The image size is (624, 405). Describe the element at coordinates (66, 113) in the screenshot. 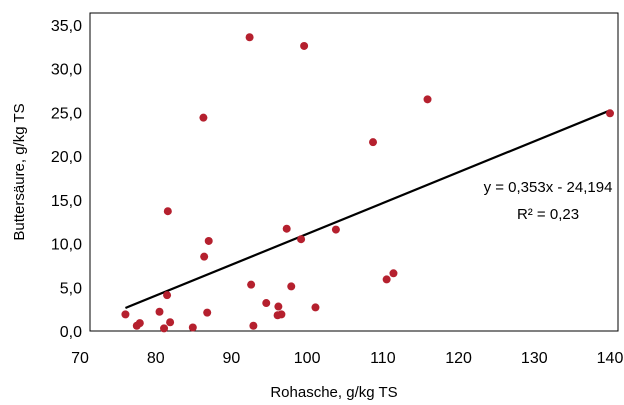

I see `y-tick-label: 25,0` at that location.